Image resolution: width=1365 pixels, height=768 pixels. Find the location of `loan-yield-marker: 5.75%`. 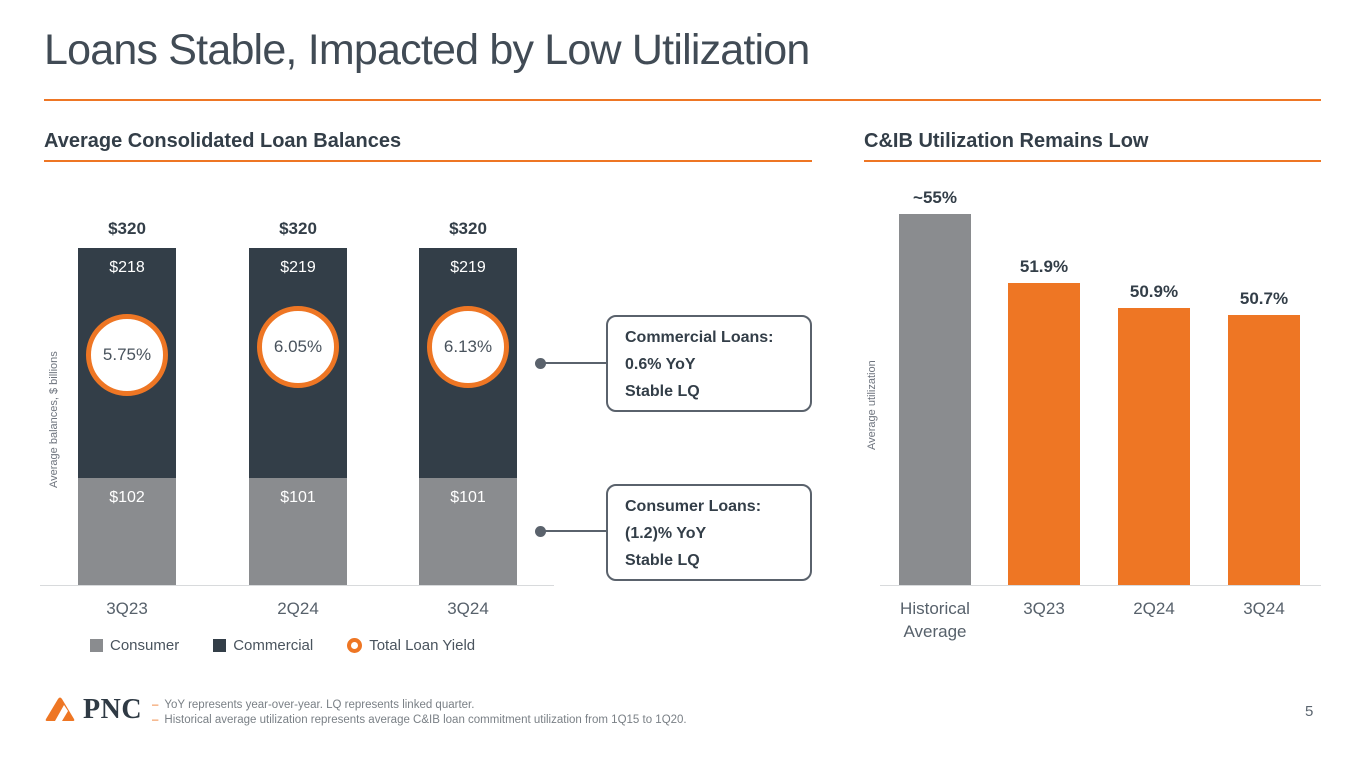

loan-yield-marker: 5.75% is located at coordinates (127, 355).